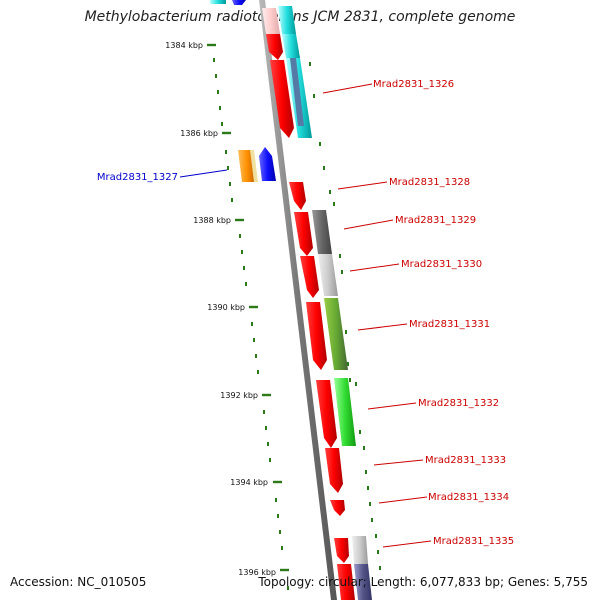 The height and width of the screenshot is (600, 600). I want to click on gene-label-mrad2831-1326: Mrad2831_1326, so click(413, 84).